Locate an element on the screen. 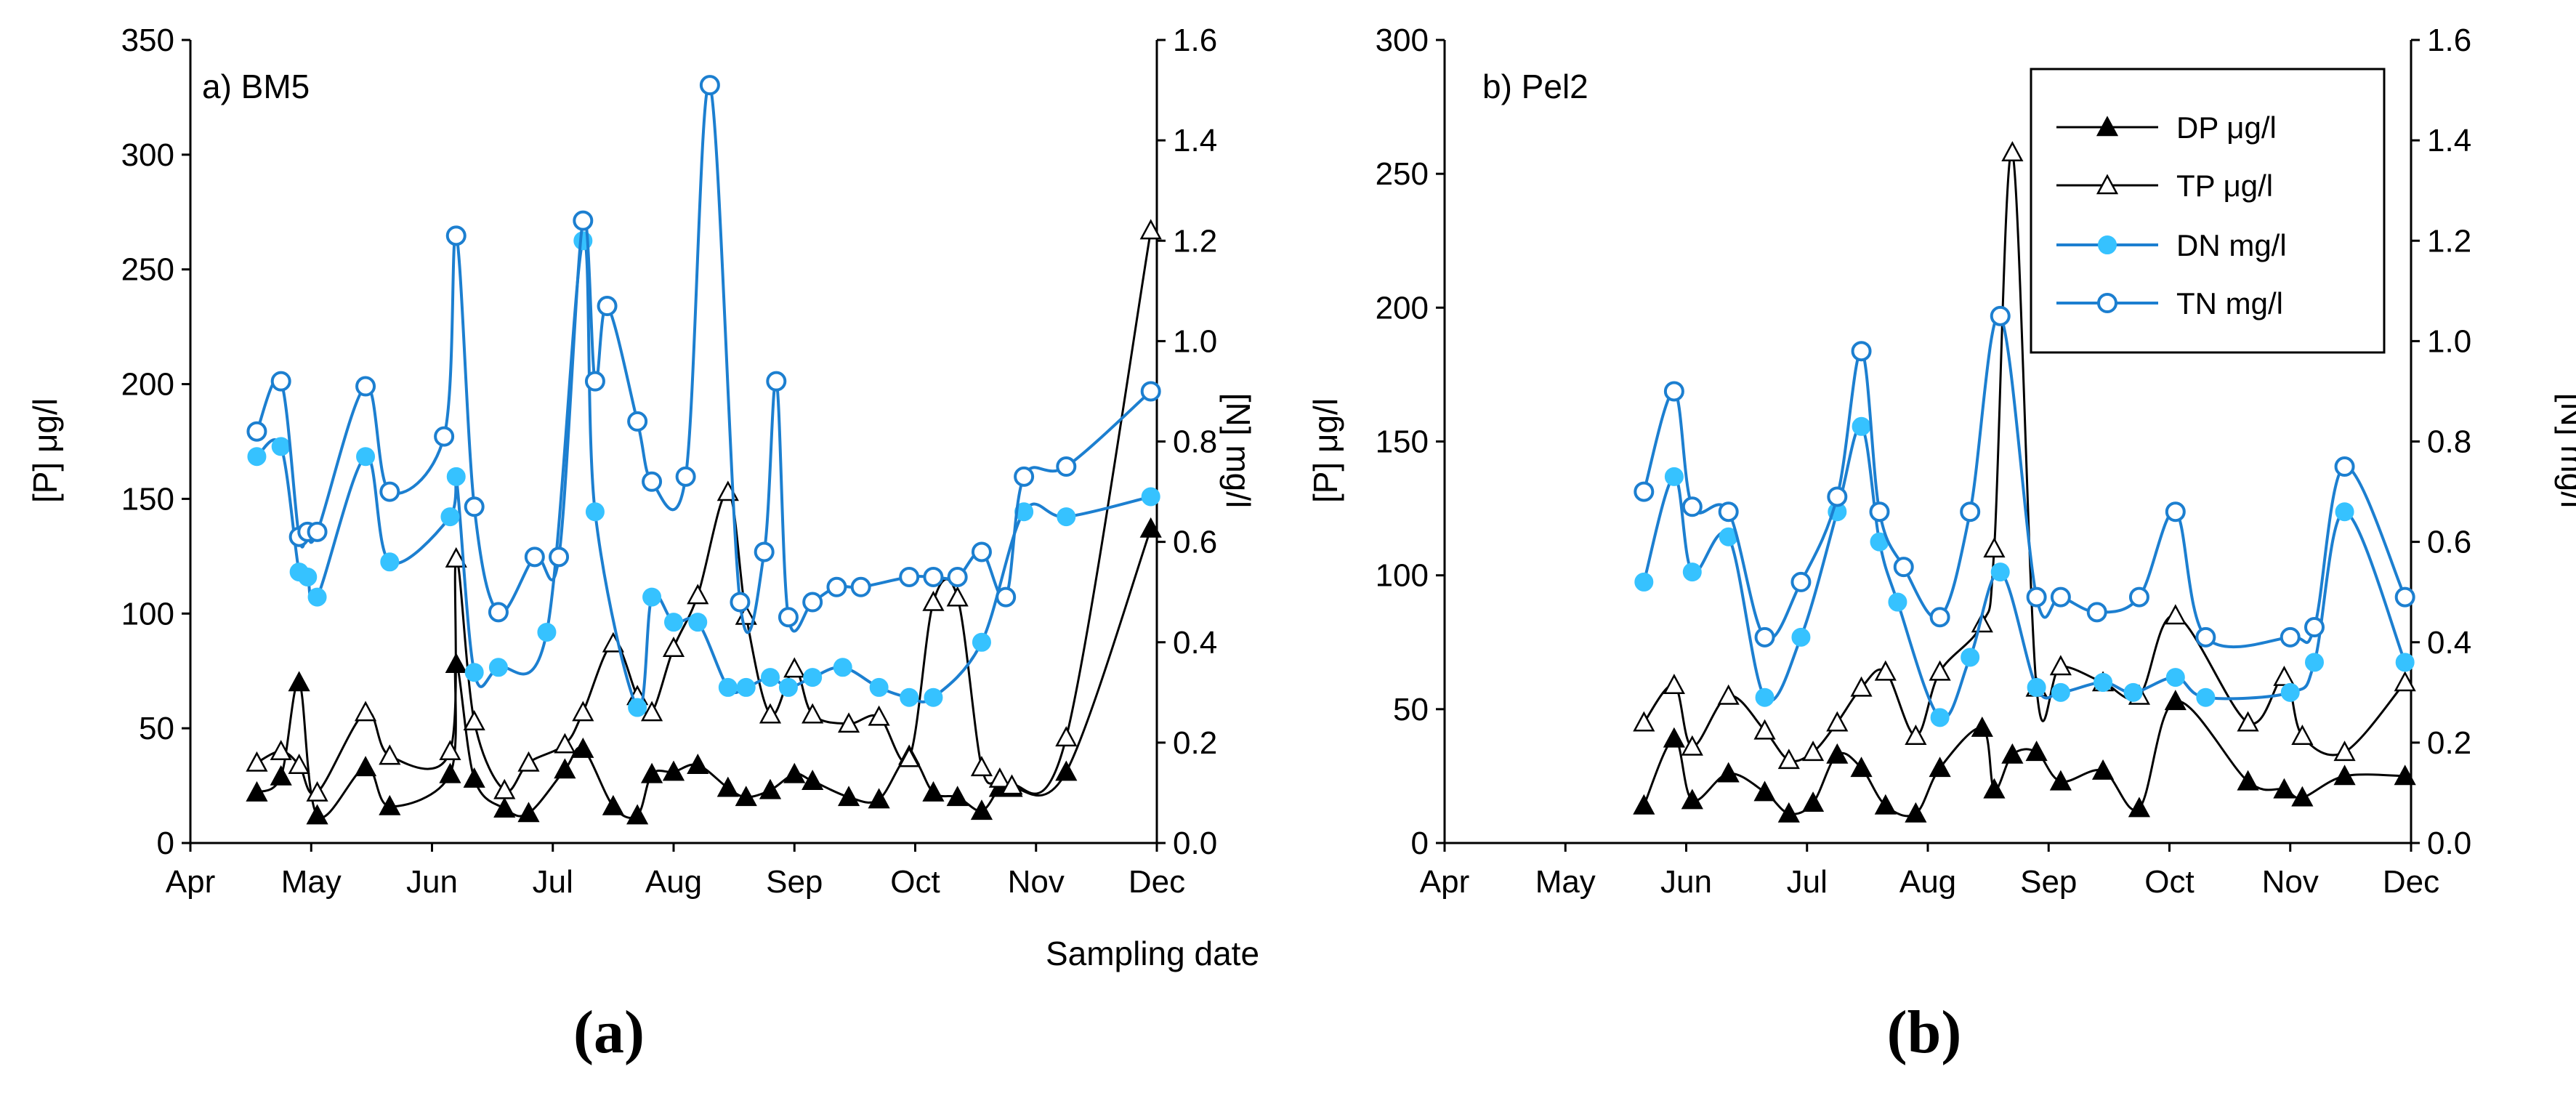 This screenshot has width=2576, height=1093. x-tick-label: Sep is located at coordinates (795, 882).